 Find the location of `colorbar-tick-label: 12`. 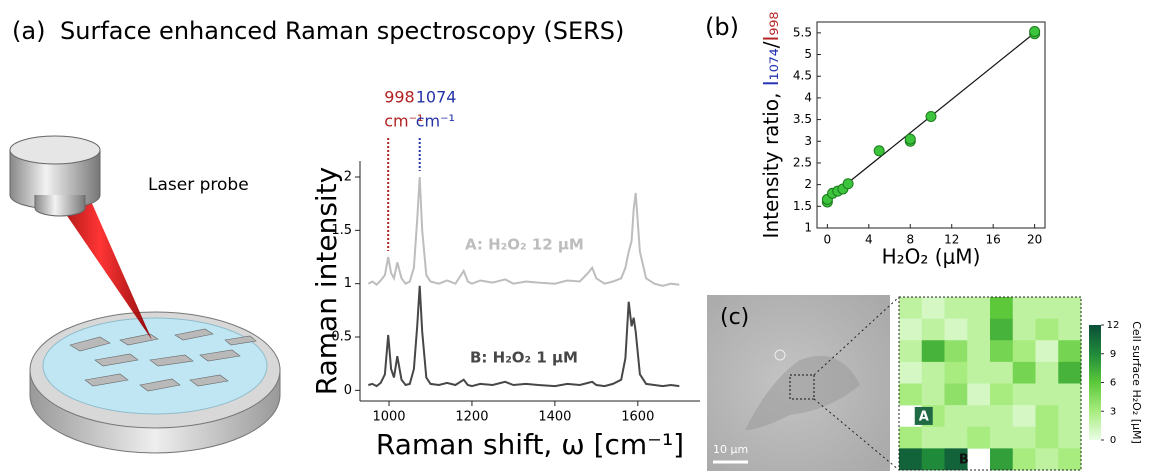

colorbar-tick-label: 12 is located at coordinates (1113, 325).